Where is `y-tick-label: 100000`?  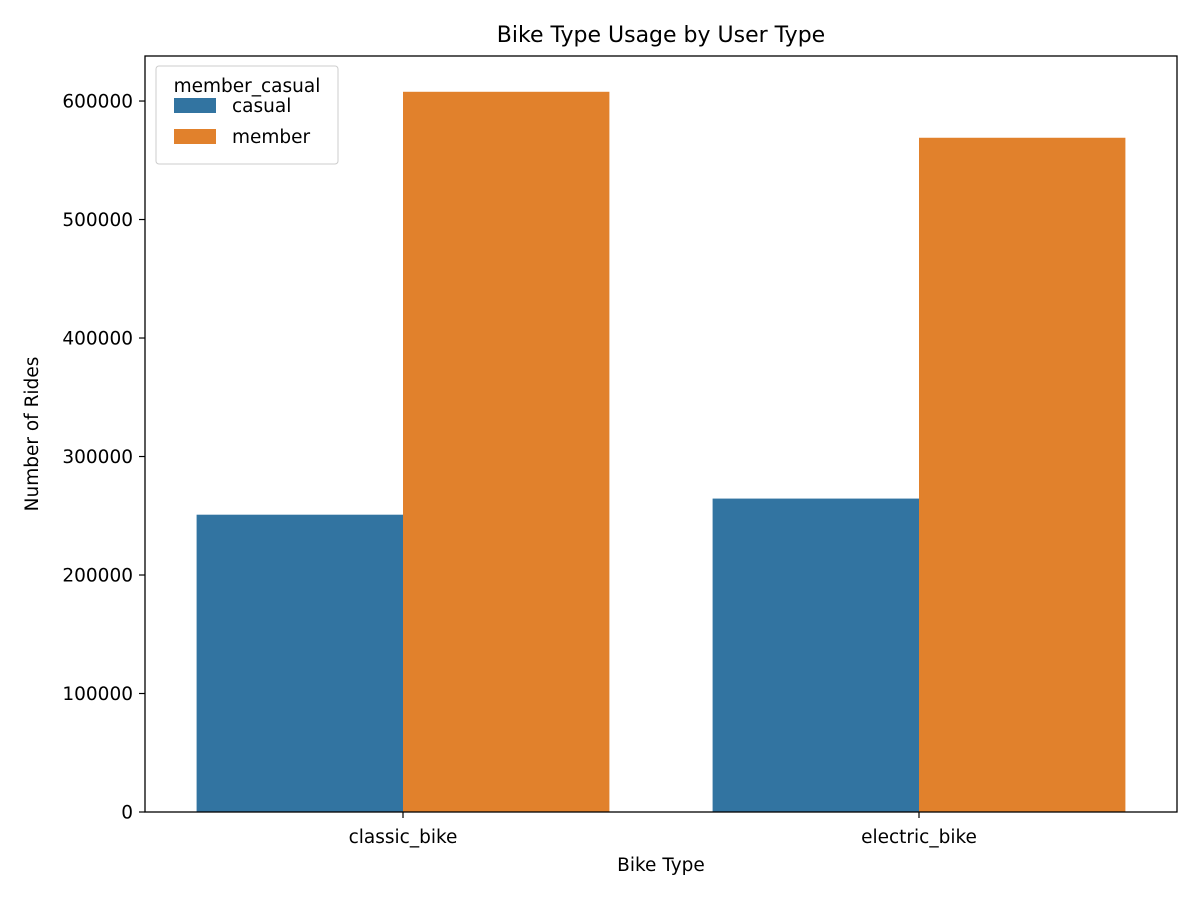
y-tick-label: 100000 is located at coordinates (97, 694).